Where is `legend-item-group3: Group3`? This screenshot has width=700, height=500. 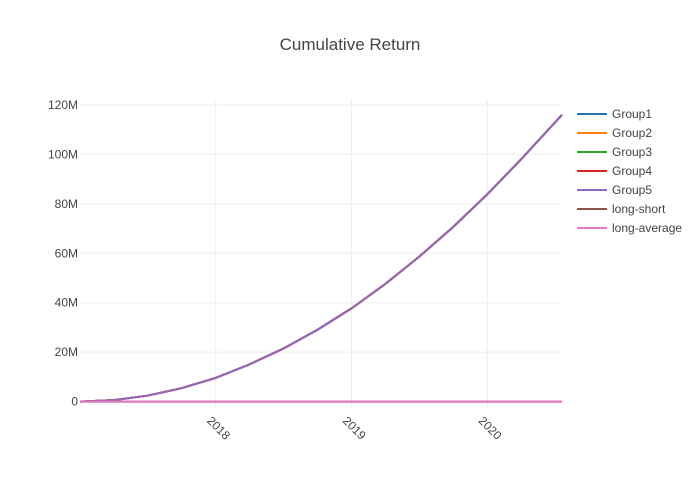
legend-item-group3: Group3 is located at coordinates (614, 152).